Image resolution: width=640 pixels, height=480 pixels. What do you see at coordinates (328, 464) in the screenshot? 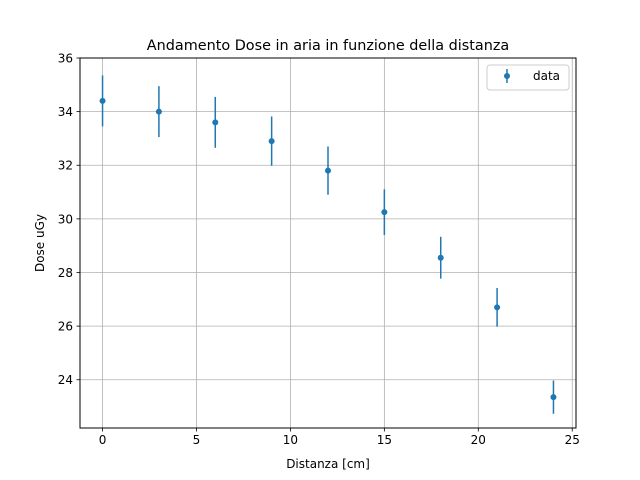
I see `x-axis-label: Distanza [cm]` at bounding box center [328, 464].